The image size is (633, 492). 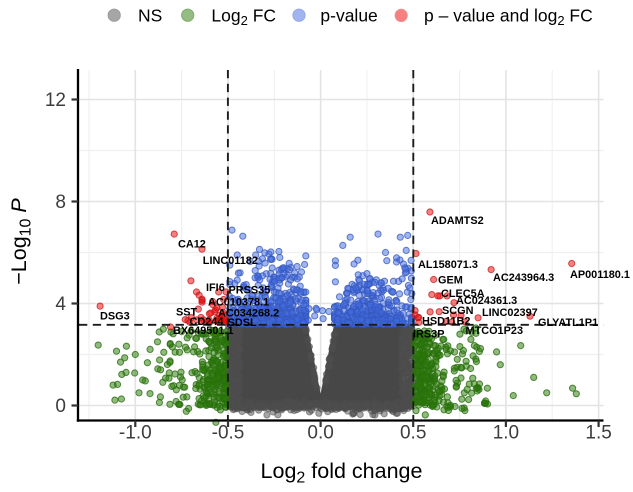 I want to click on svg-text: AL158071.3, so click(x=448, y=265).